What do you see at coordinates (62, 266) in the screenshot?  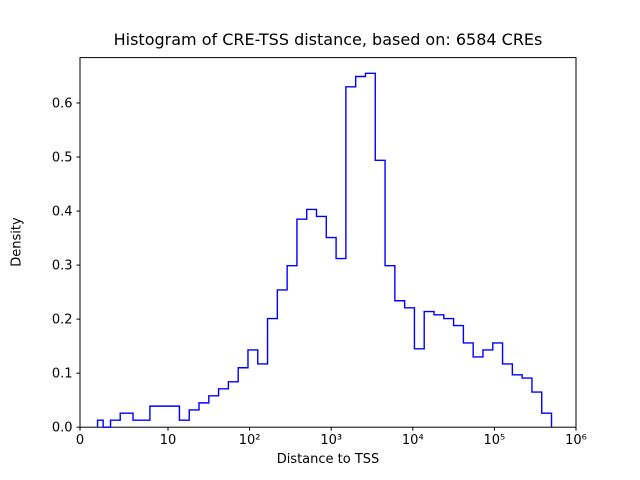 I see `y-tick-label: 0.3` at bounding box center [62, 266].